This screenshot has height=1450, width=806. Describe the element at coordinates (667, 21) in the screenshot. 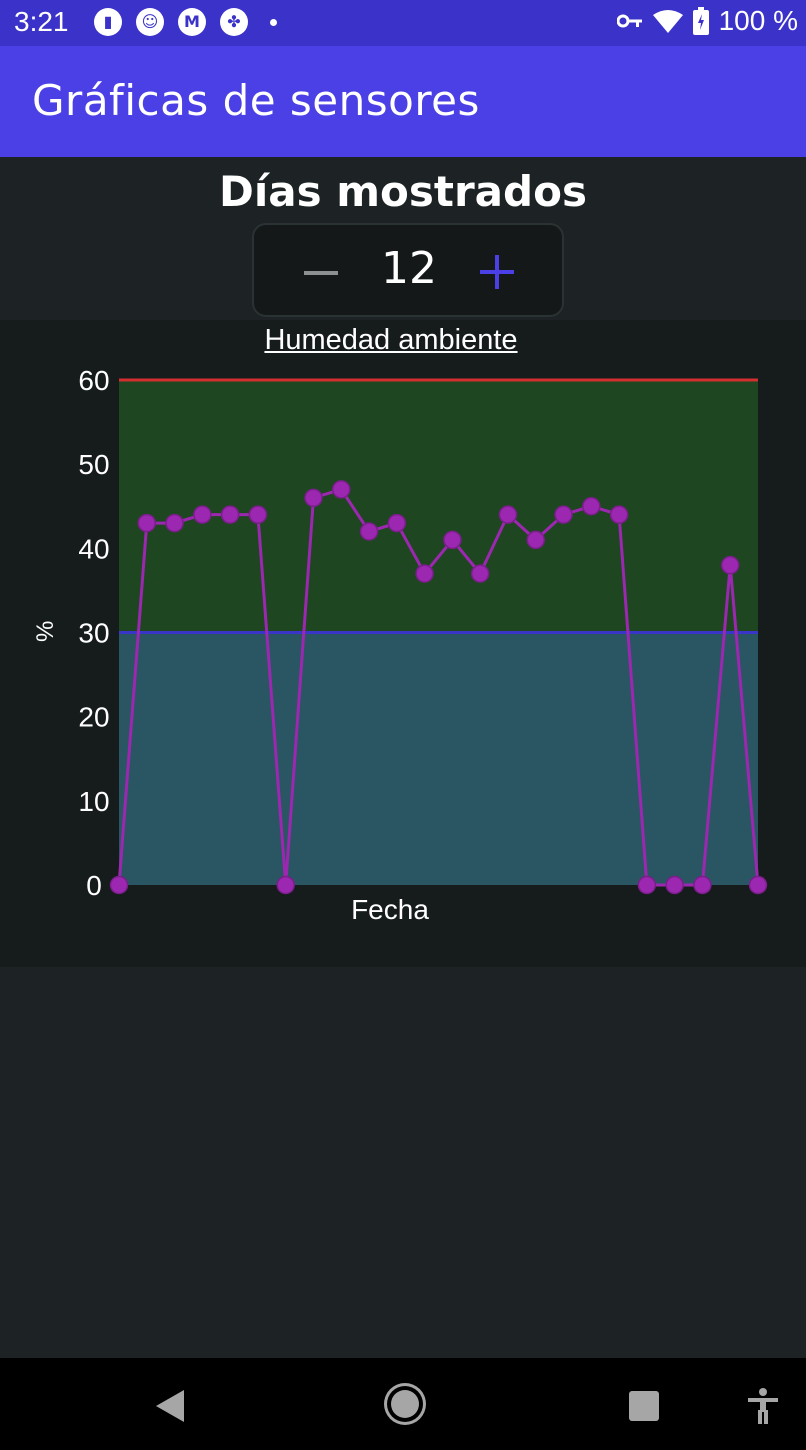

I see `wifi-icon` at that location.